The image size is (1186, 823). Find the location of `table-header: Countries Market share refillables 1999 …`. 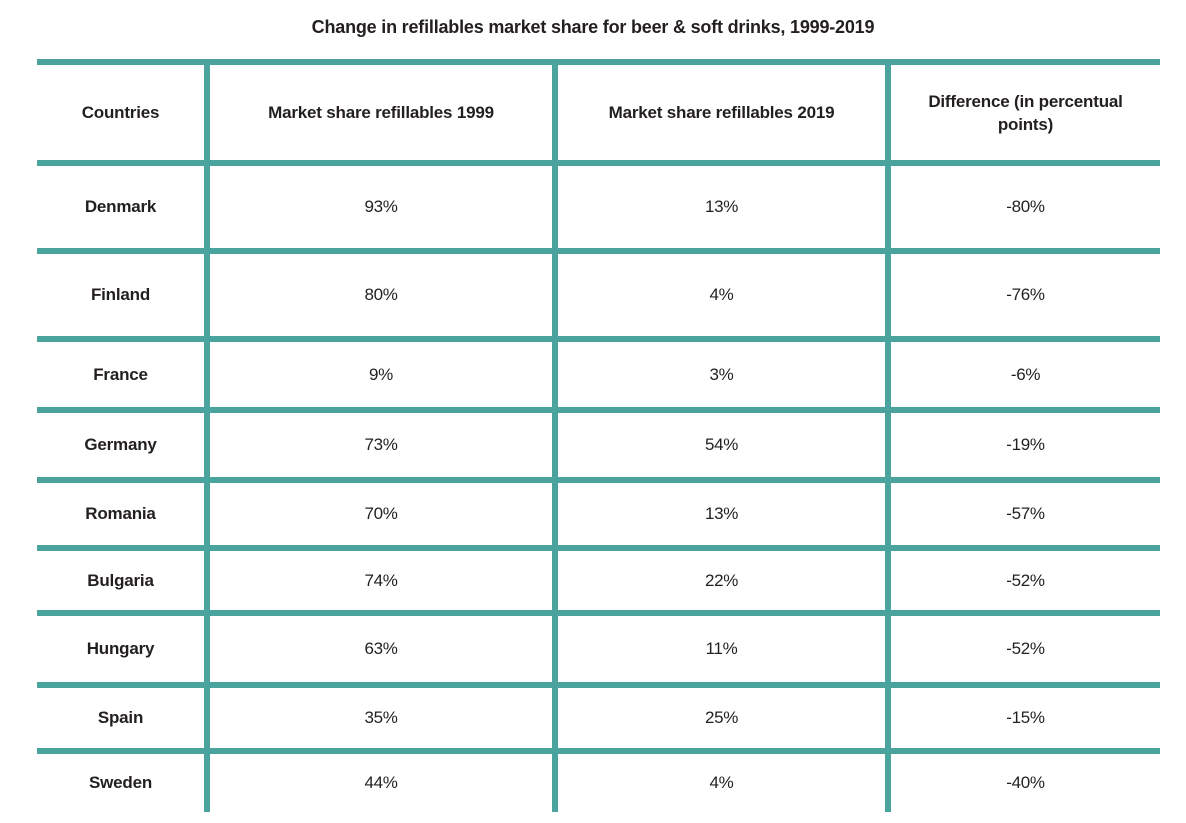

table-header: Countries Market share refillables 1999 … is located at coordinates (598, 112).